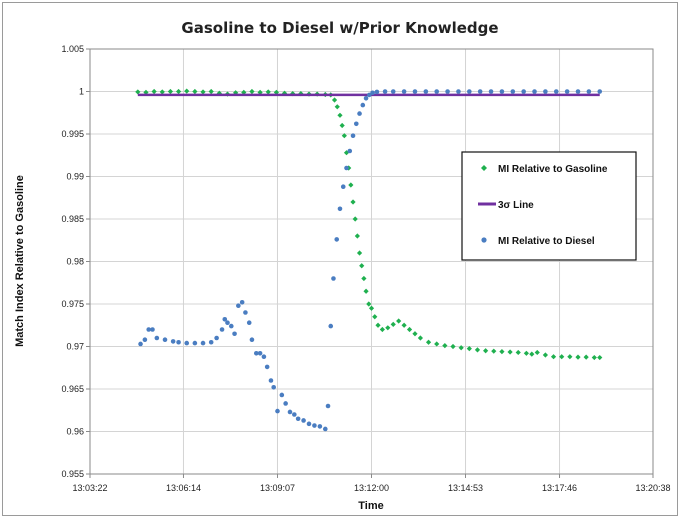 This screenshot has width=682, height=520. I want to click on legend-marker-gasoline, so click(484, 168).